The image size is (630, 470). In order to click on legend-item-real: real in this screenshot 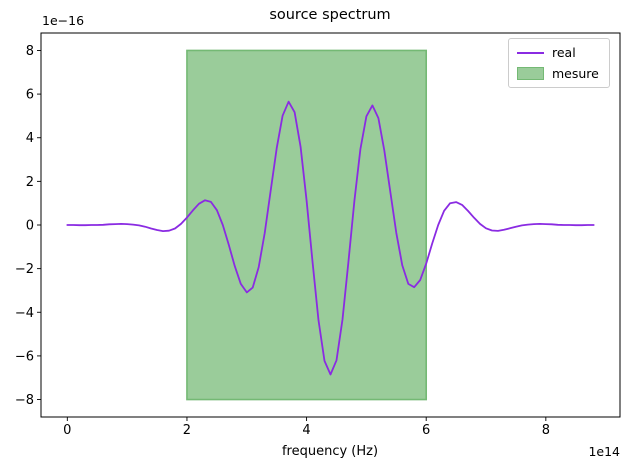, I will do `click(558, 52)`.